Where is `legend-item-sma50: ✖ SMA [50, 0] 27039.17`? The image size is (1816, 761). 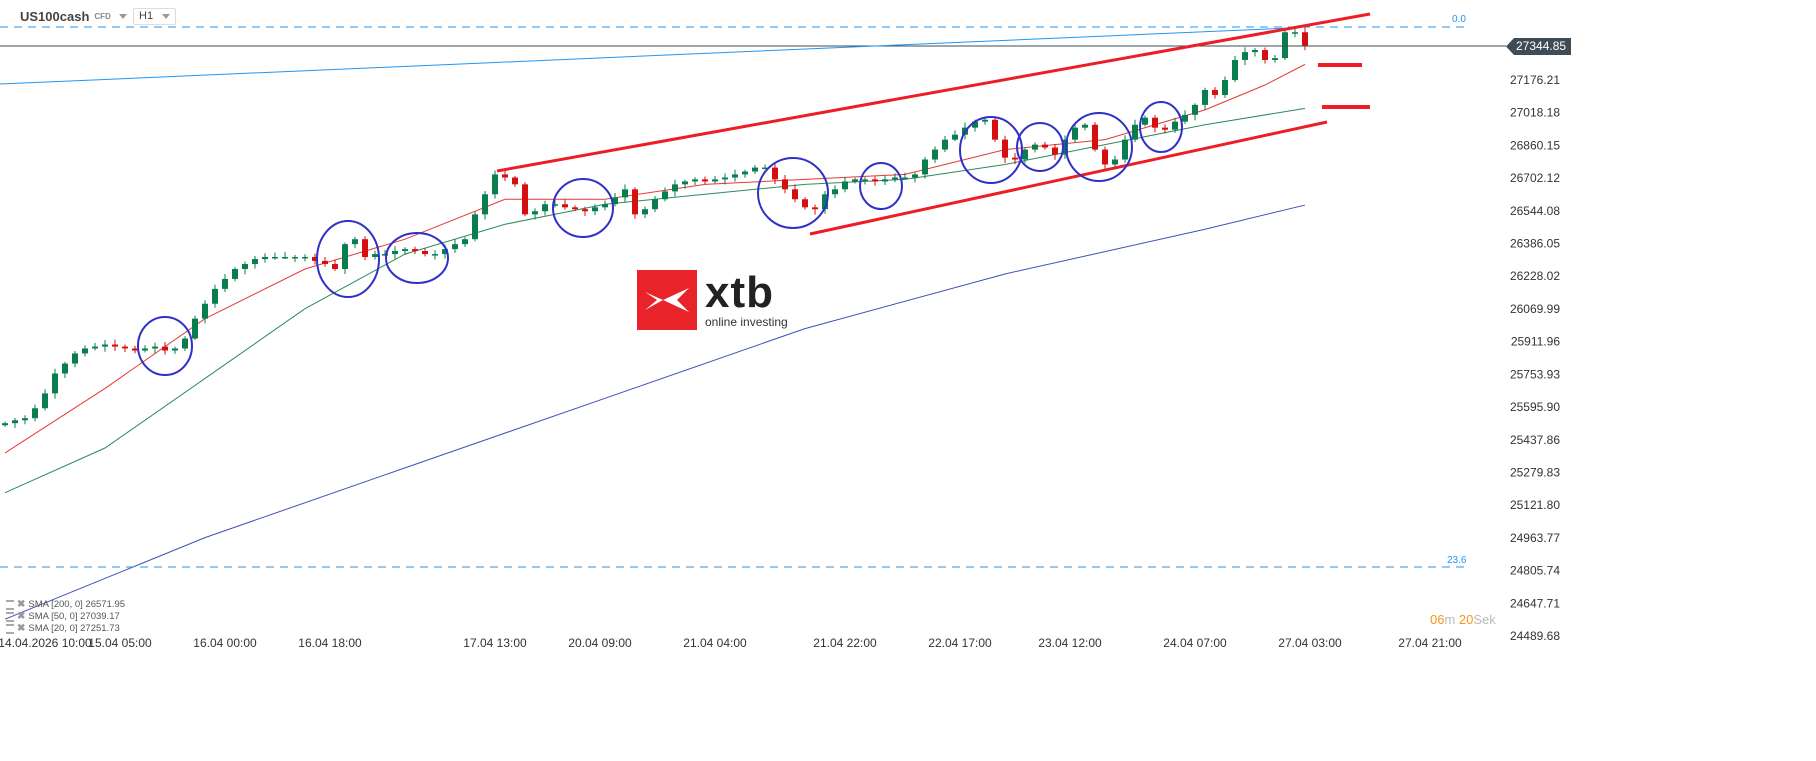
legend-item-sma50: ✖ SMA [50, 0] 27039.17 is located at coordinates (65, 617).